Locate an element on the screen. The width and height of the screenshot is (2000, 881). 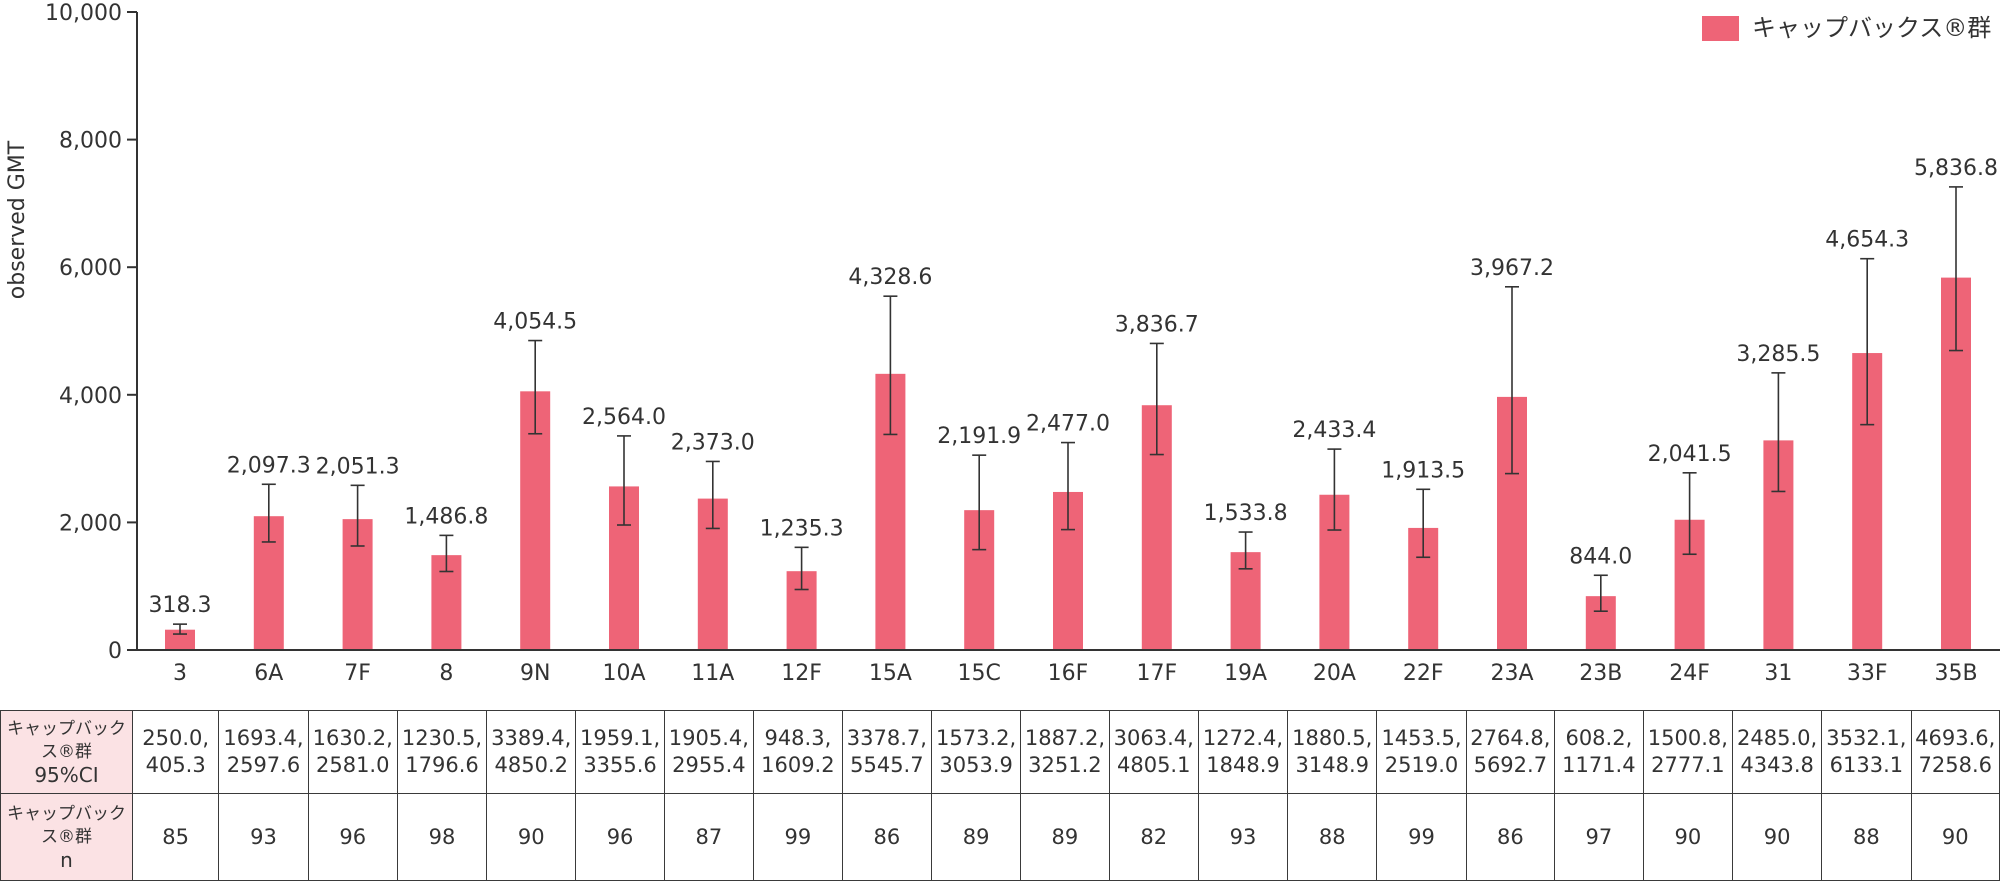
ci-cell-12f: 948.3, 1609.2 is located at coordinates (798, 752).